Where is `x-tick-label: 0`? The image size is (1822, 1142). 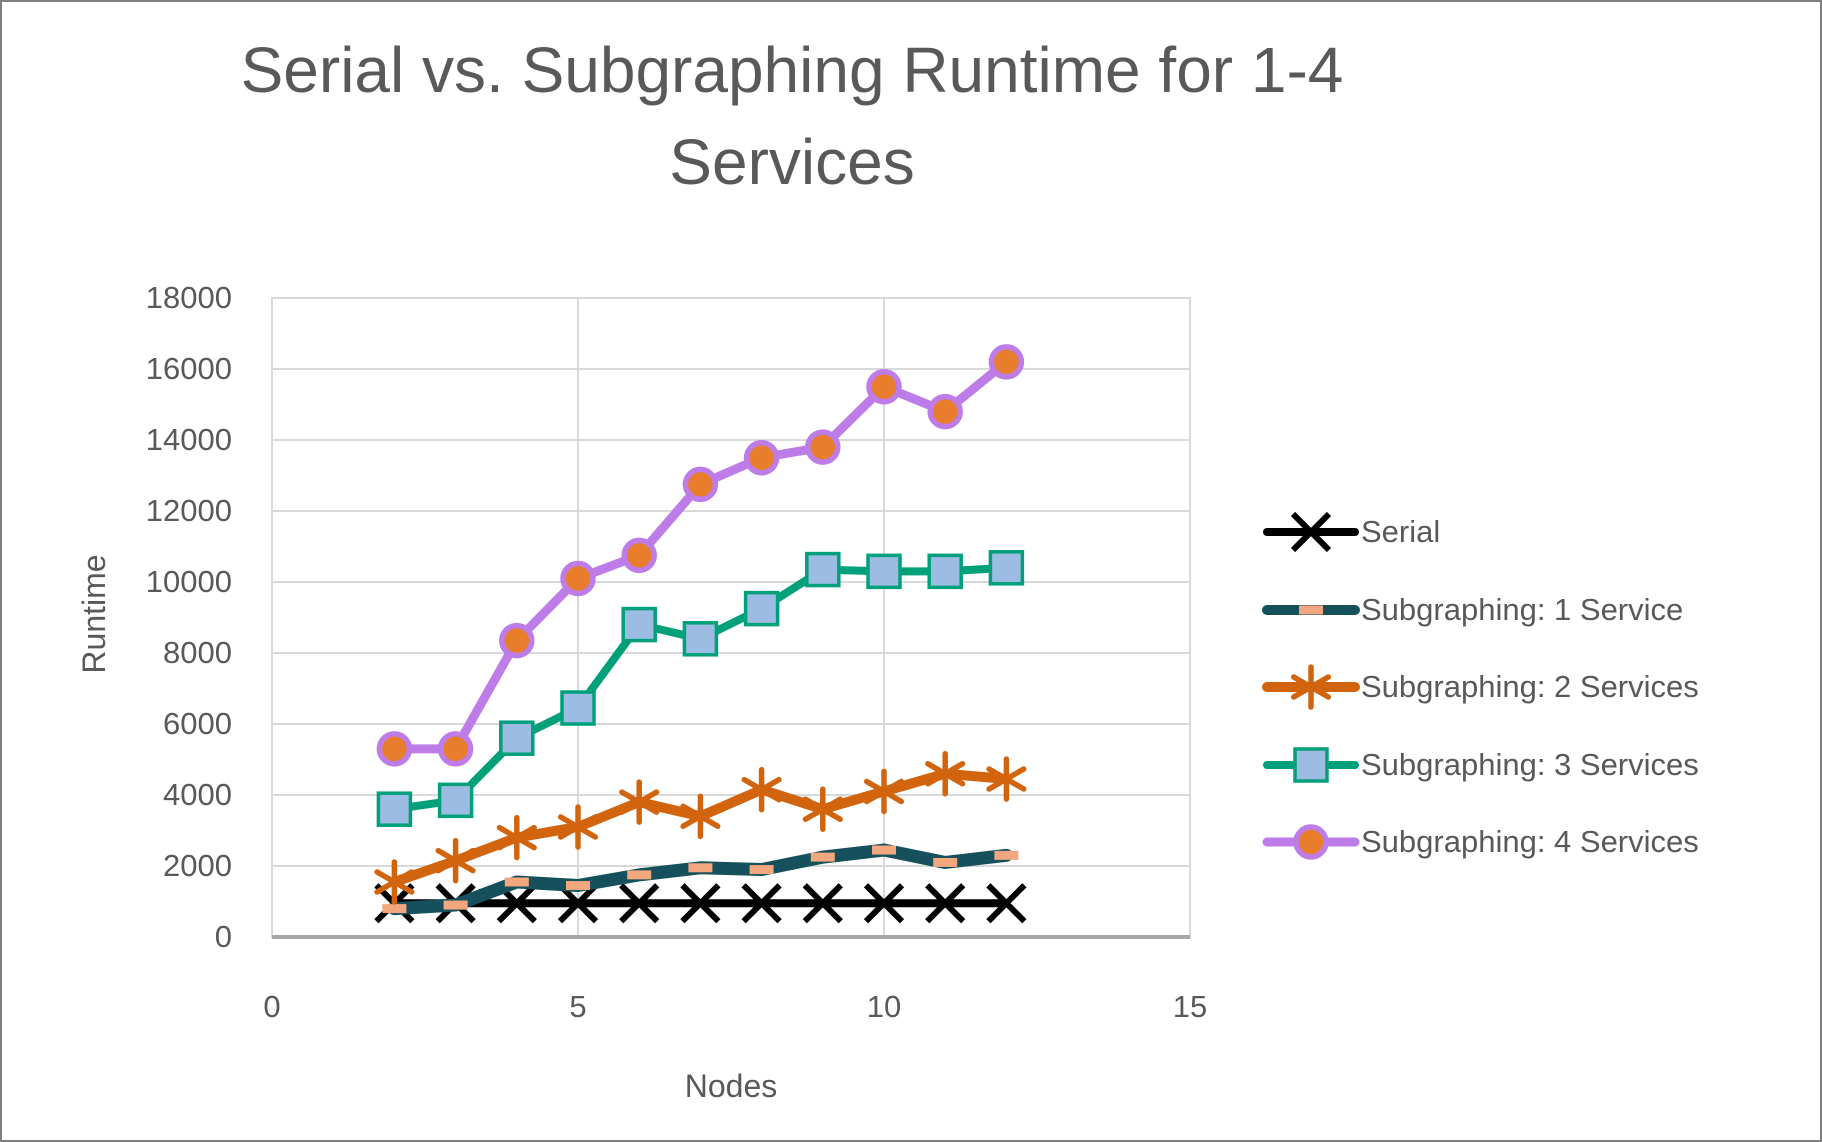
x-tick-label: 0 is located at coordinates (272, 1006).